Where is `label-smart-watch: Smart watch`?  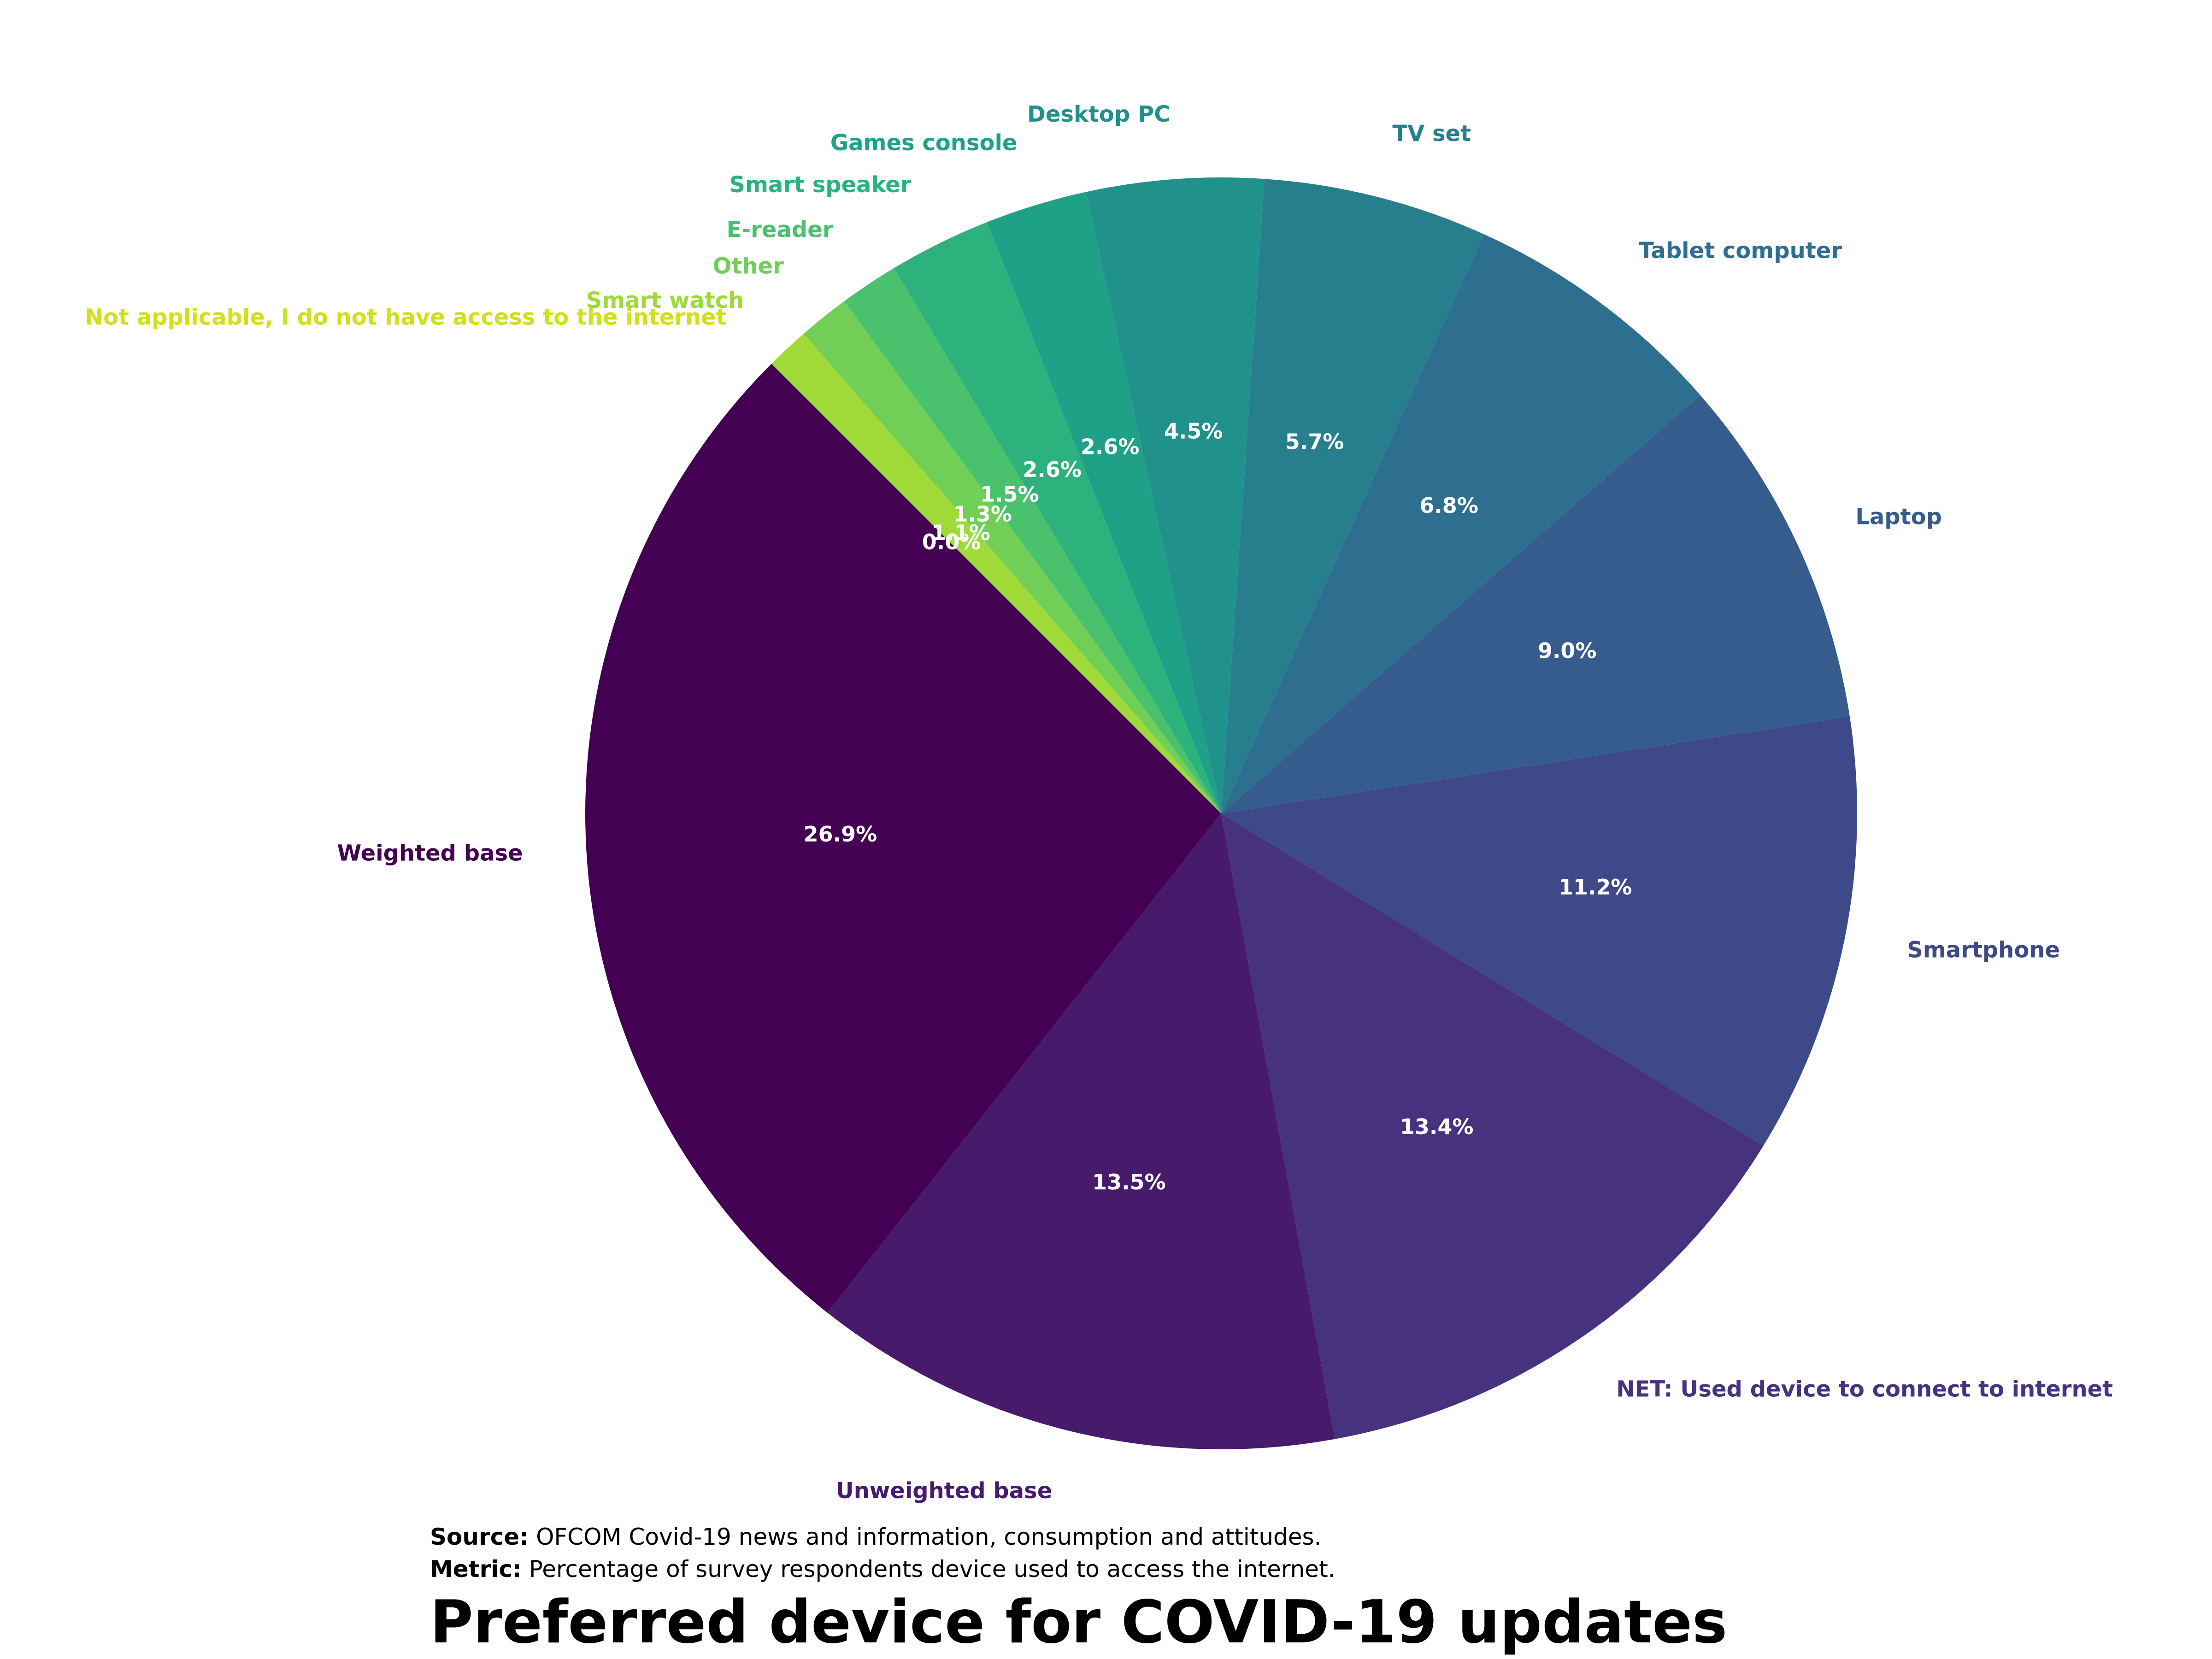
label-smart-watch: Smart watch is located at coordinates (665, 300).